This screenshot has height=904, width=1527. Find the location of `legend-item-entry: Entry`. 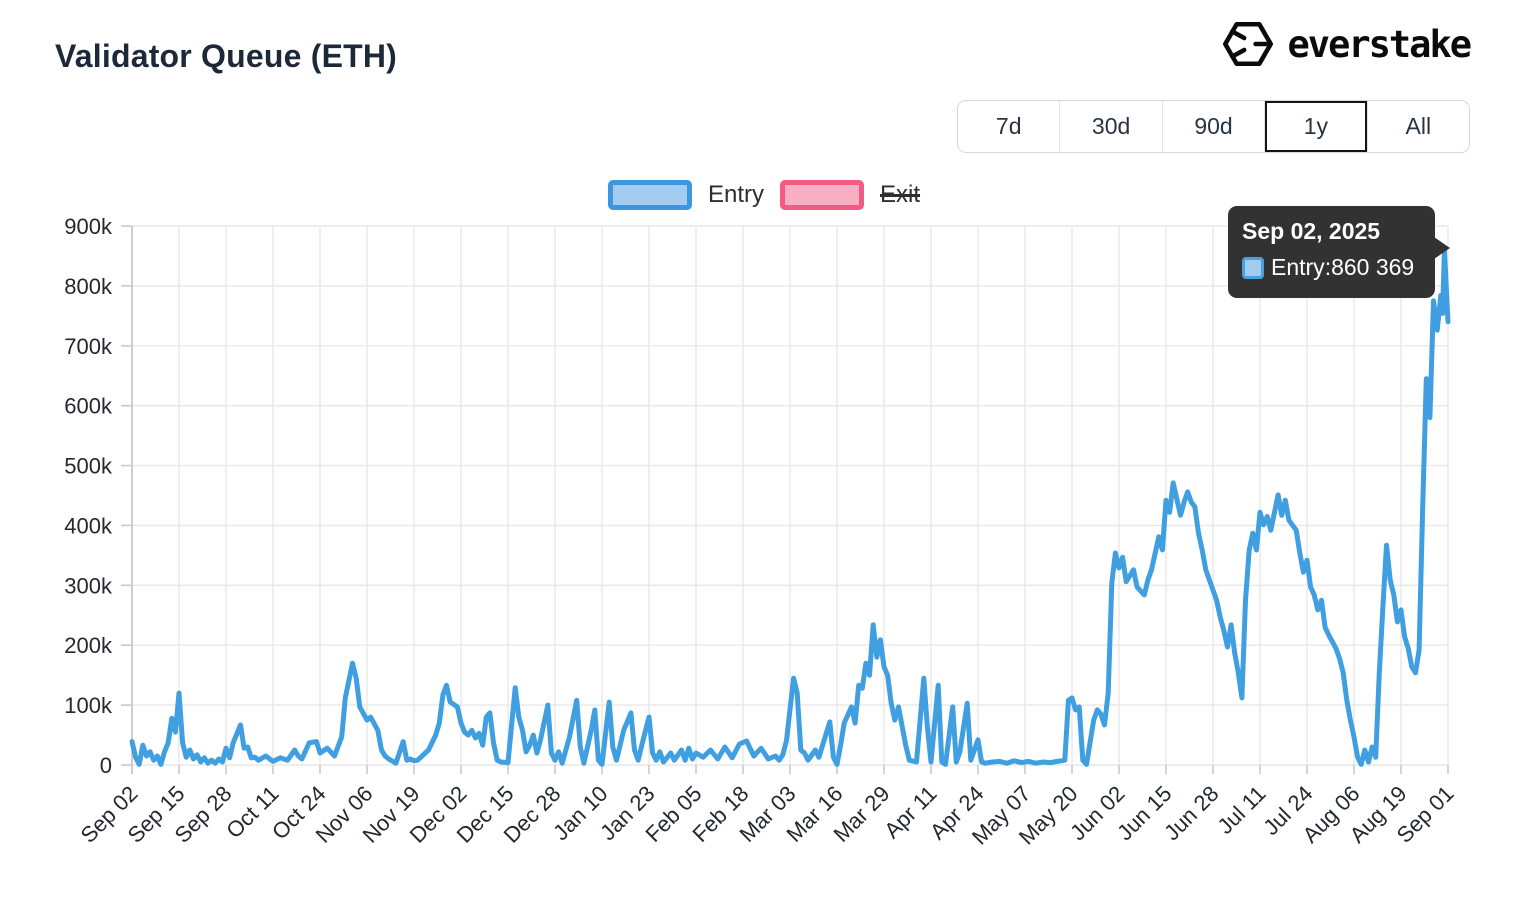

legend-item-entry: Entry is located at coordinates (686, 195).